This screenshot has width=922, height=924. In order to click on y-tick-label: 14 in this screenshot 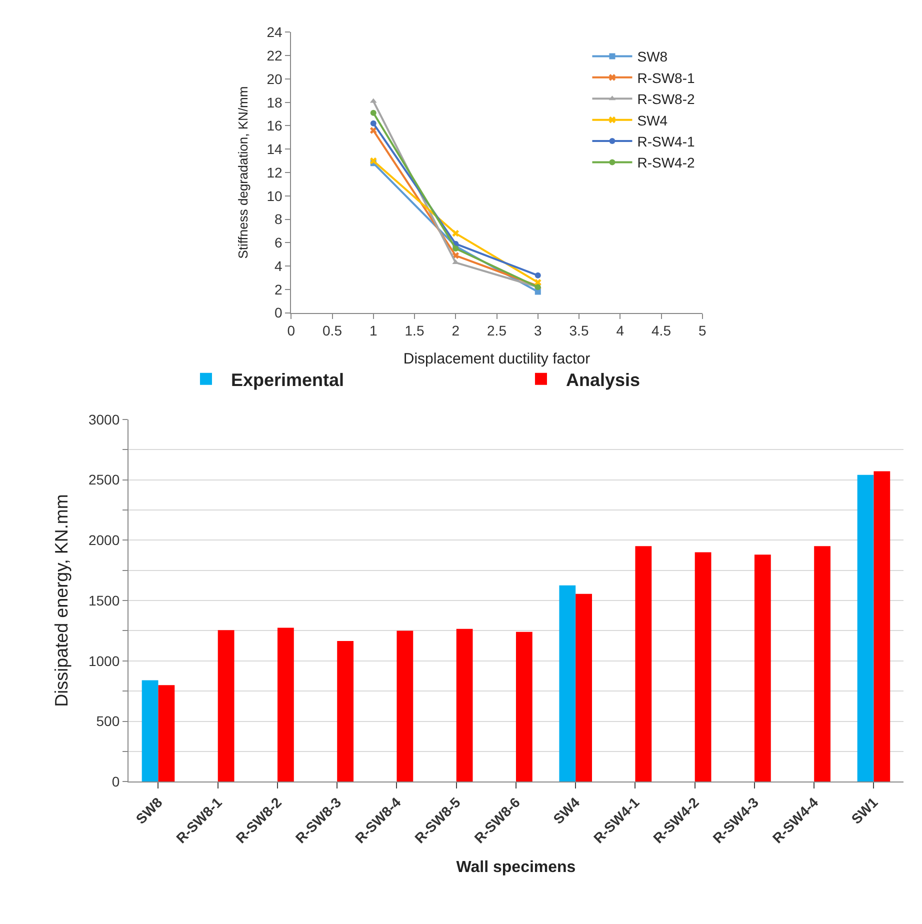, I will do `click(274, 149)`.